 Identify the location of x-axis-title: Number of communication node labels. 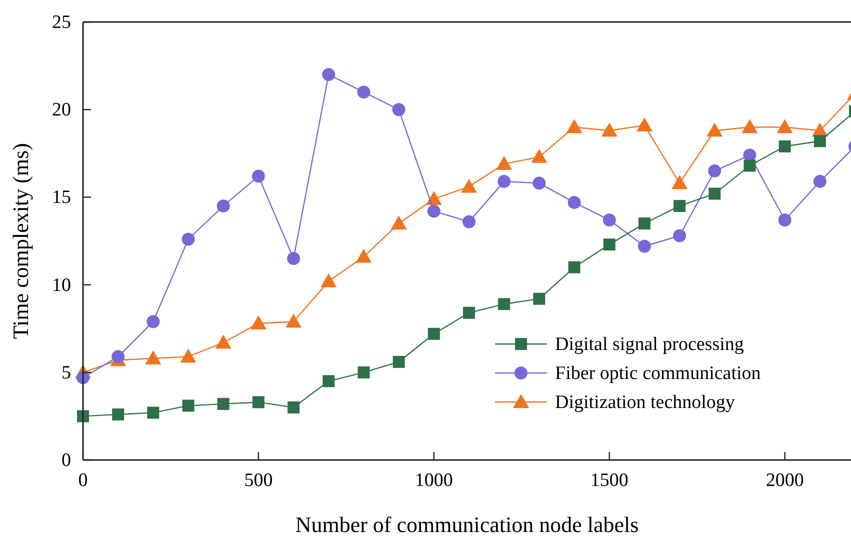
(467, 524).